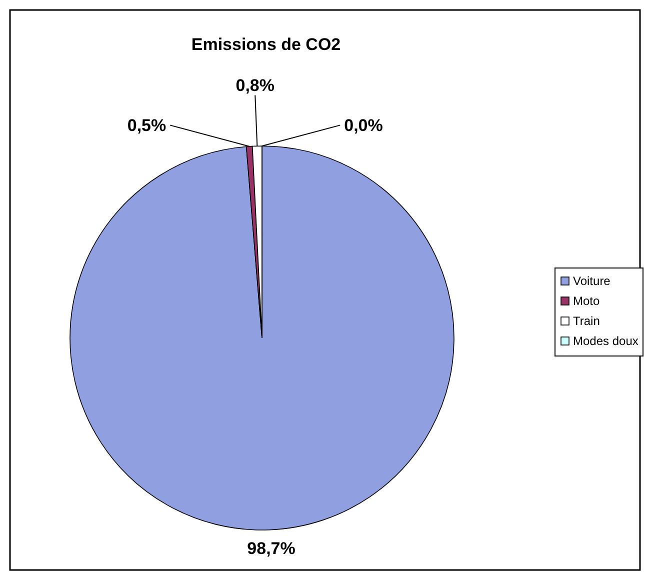 This screenshot has width=654, height=576. Describe the element at coordinates (255, 86) in the screenshot. I see `data-label: 0,8%` at that location.